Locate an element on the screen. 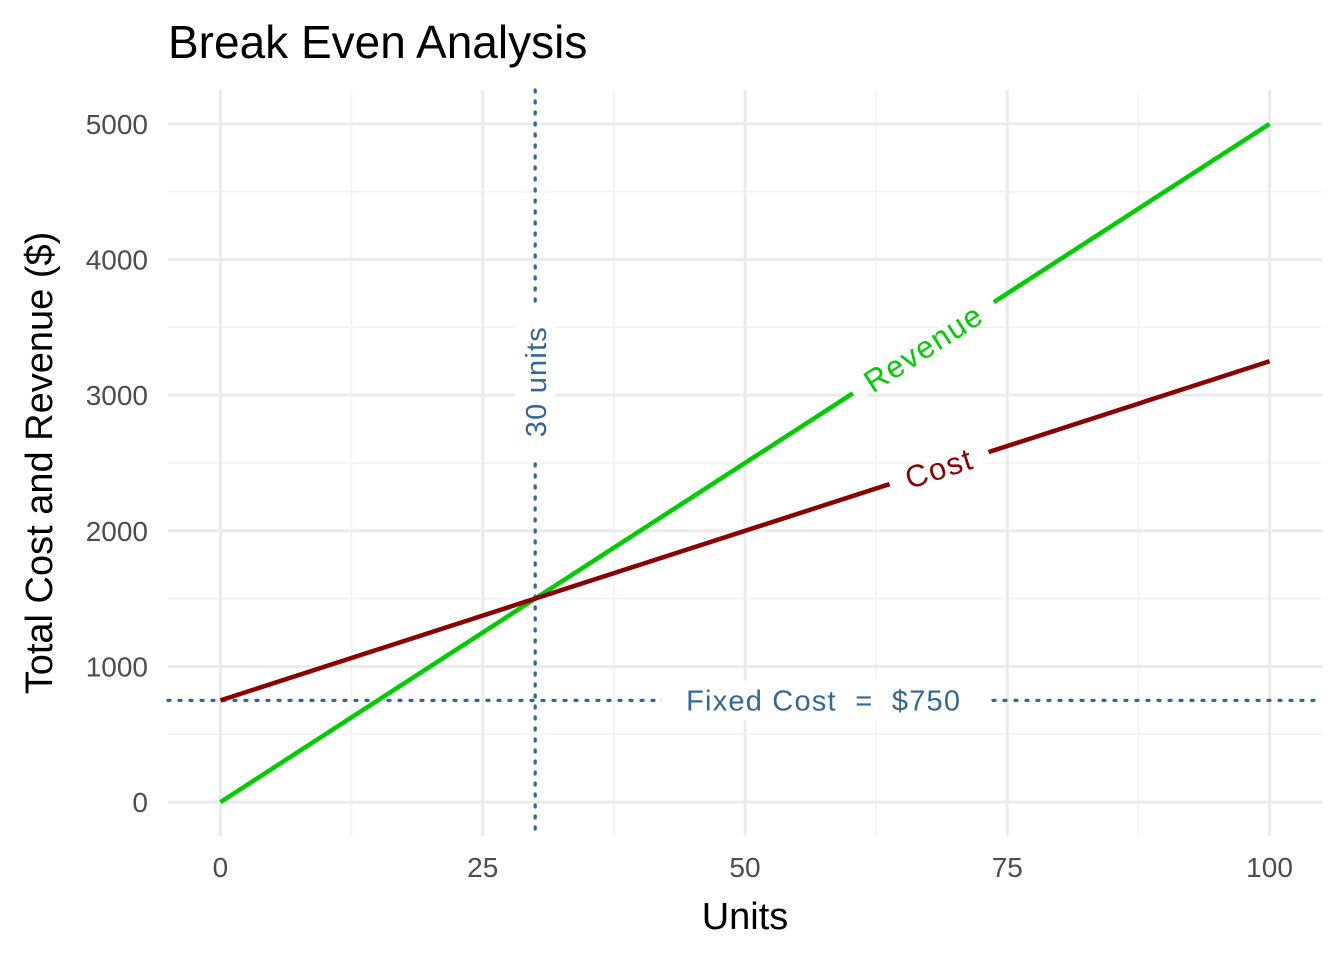 This screenshot has height=960, width=1344. y-tick-label: 4000 is located at coordinates (117, 260).